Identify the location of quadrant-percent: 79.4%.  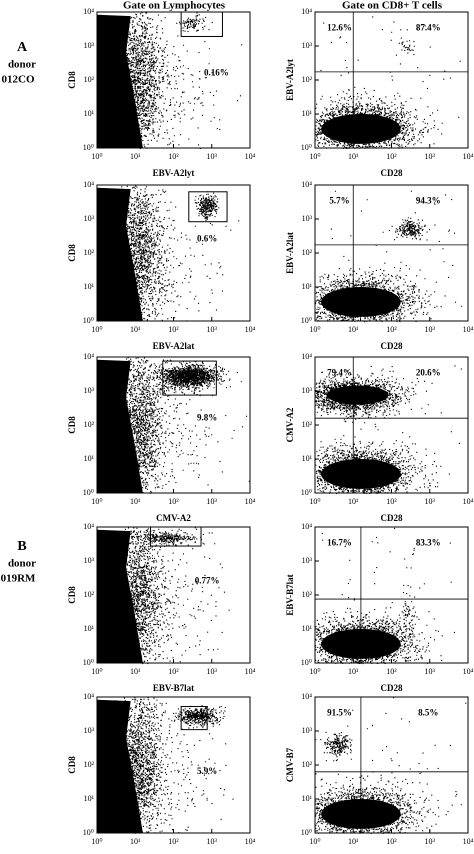
(339, 372).